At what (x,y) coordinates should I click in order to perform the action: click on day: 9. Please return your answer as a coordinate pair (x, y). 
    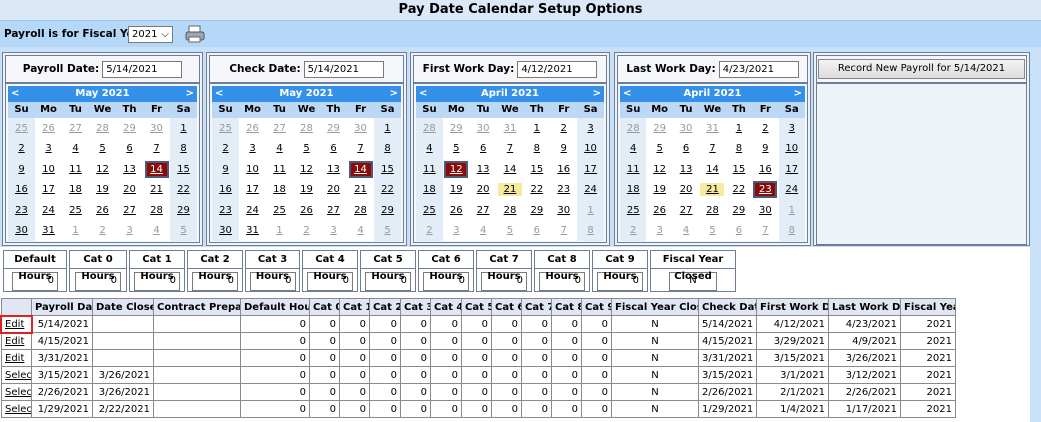
    Looking at the image, I should click on (563, 149).